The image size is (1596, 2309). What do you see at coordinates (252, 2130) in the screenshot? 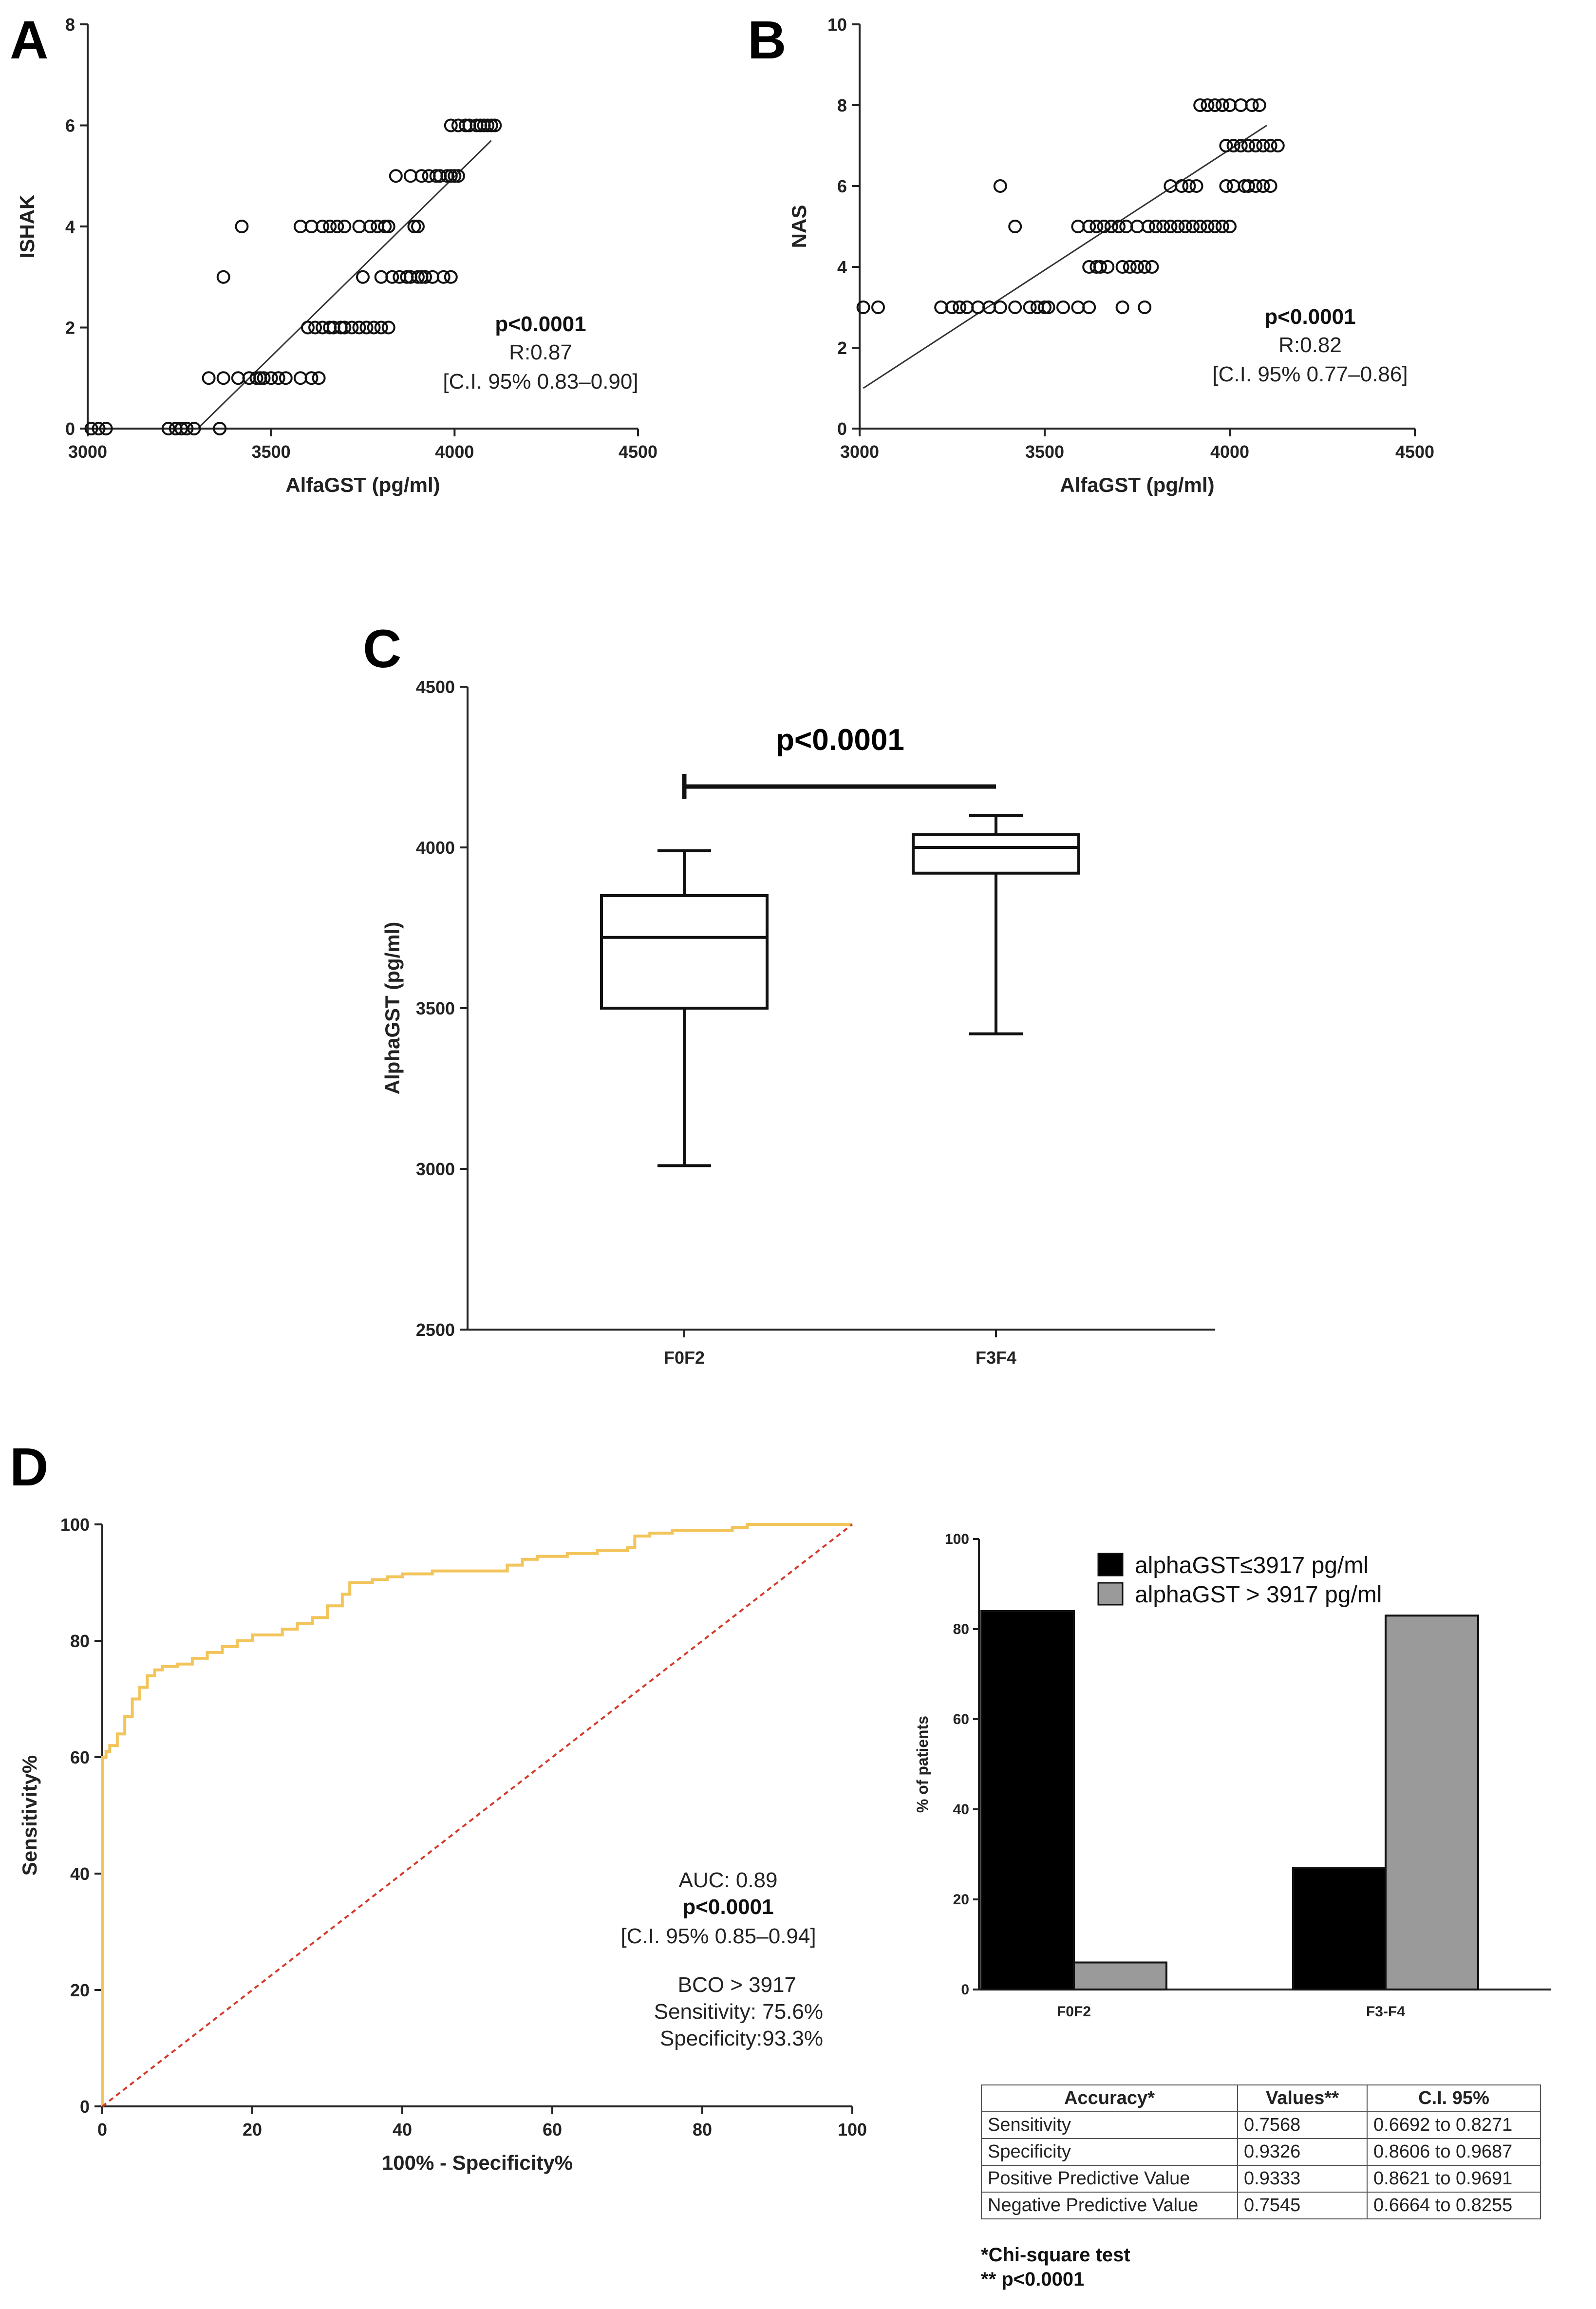
I see `x-tick-label: 20` at bounding box center [252, 2130].